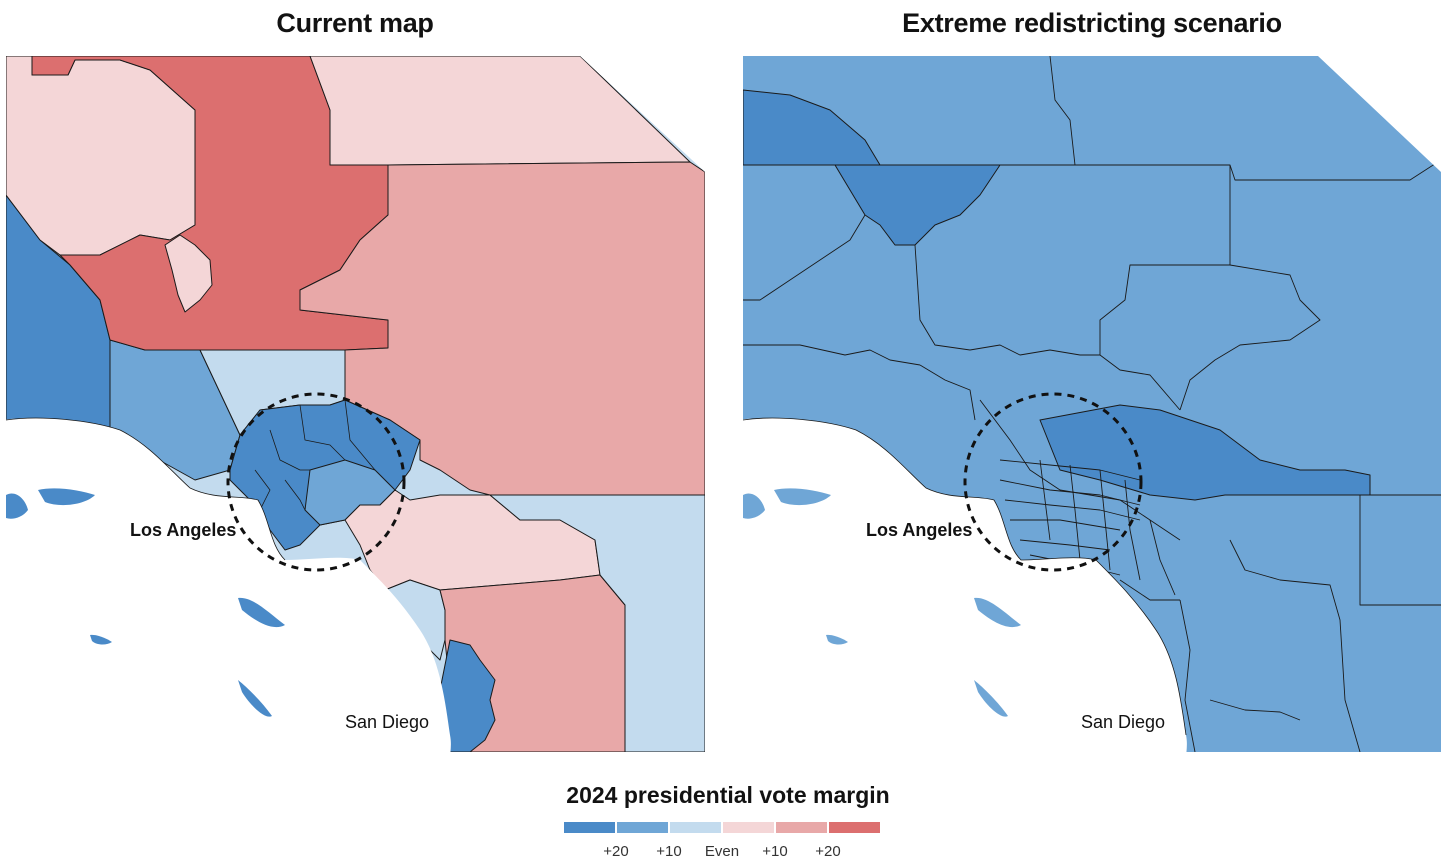 The width and height of the screenshot is (1456, 866). What do you see at coordinates (188, 273) in the screenshot?
I see `district-enclave` at bounding box center [188, 273].